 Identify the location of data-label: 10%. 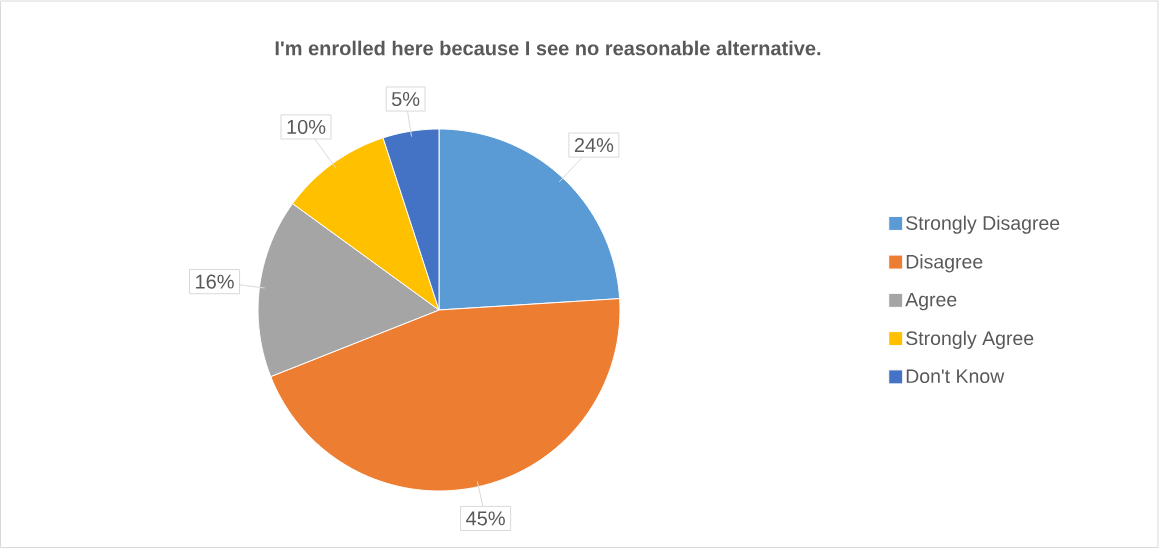
(306, 127).